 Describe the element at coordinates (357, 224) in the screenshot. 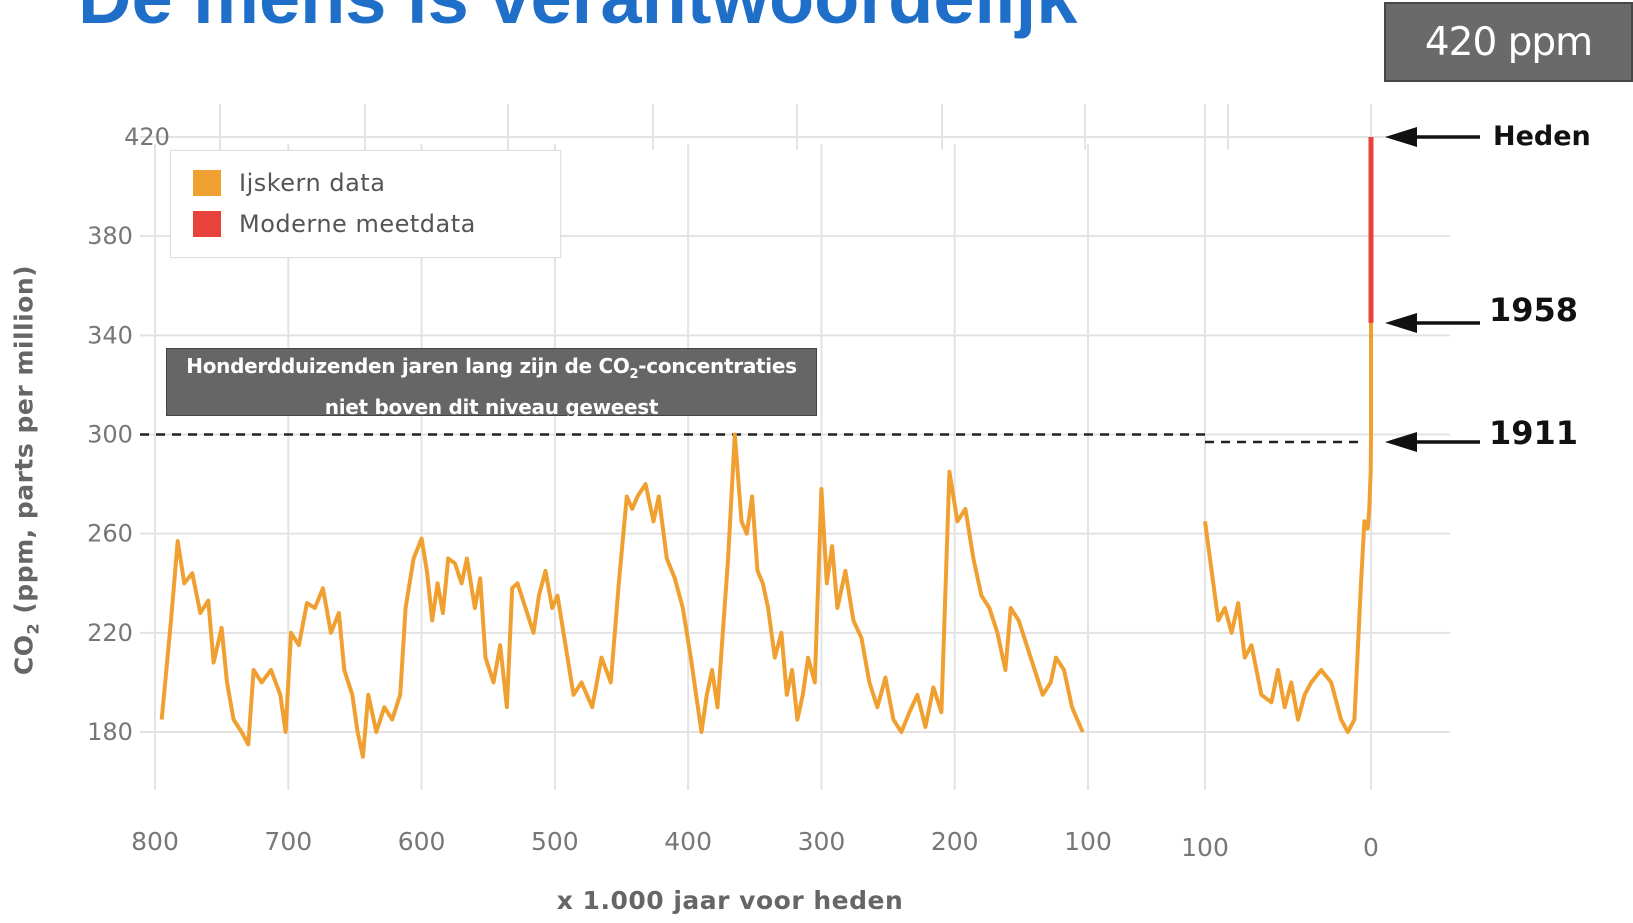

I see `legend-label-modern: Moderne meetdata` at that location.